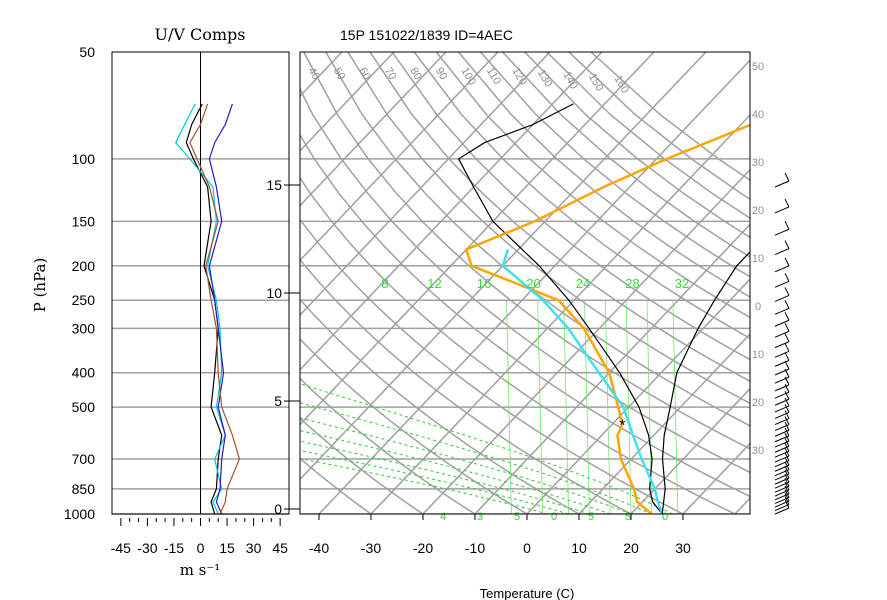  I want to click on dry-adiabat-label: 110, so click(493, 76).